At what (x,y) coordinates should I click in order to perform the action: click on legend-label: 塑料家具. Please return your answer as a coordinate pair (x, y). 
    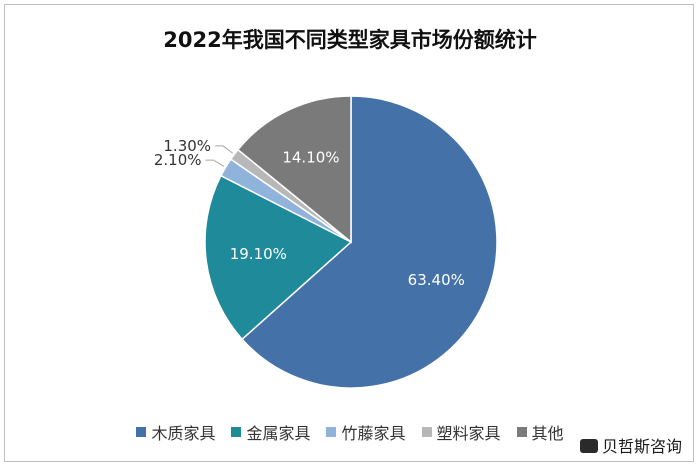
    Looking at the image, I should click on (468, 433).